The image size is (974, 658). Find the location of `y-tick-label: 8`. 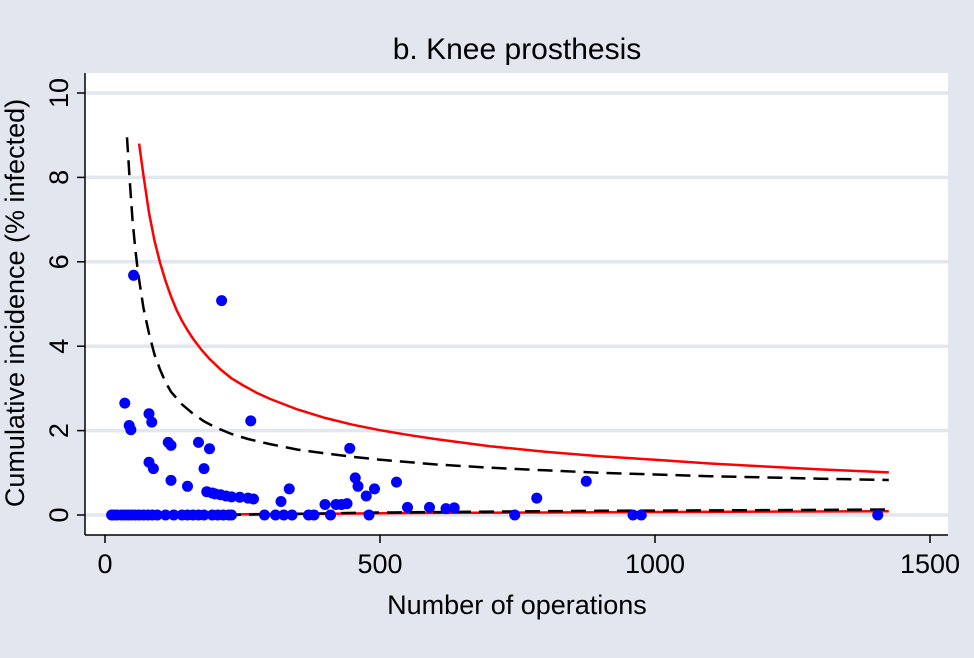

y-tick-label: 8 is located at coordinates (59, 177).